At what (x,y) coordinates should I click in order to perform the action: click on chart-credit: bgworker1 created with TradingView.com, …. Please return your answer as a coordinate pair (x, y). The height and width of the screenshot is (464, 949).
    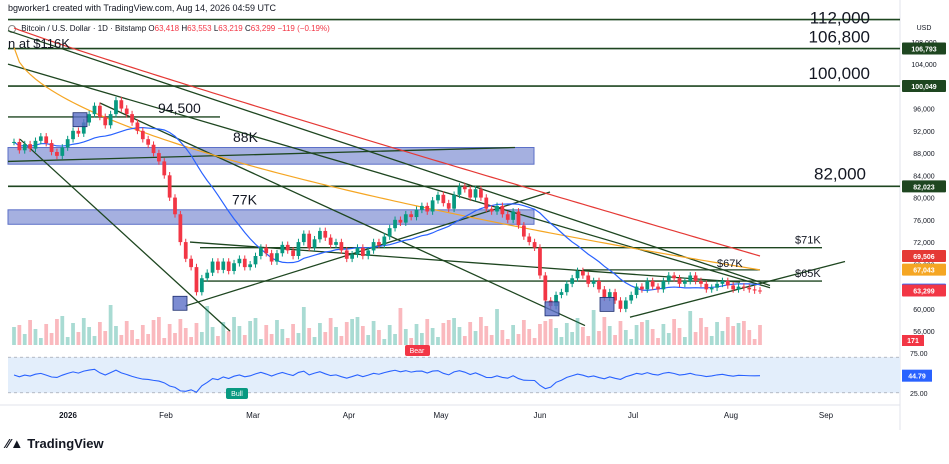
    Looking at the image, I should click on (142, 8).